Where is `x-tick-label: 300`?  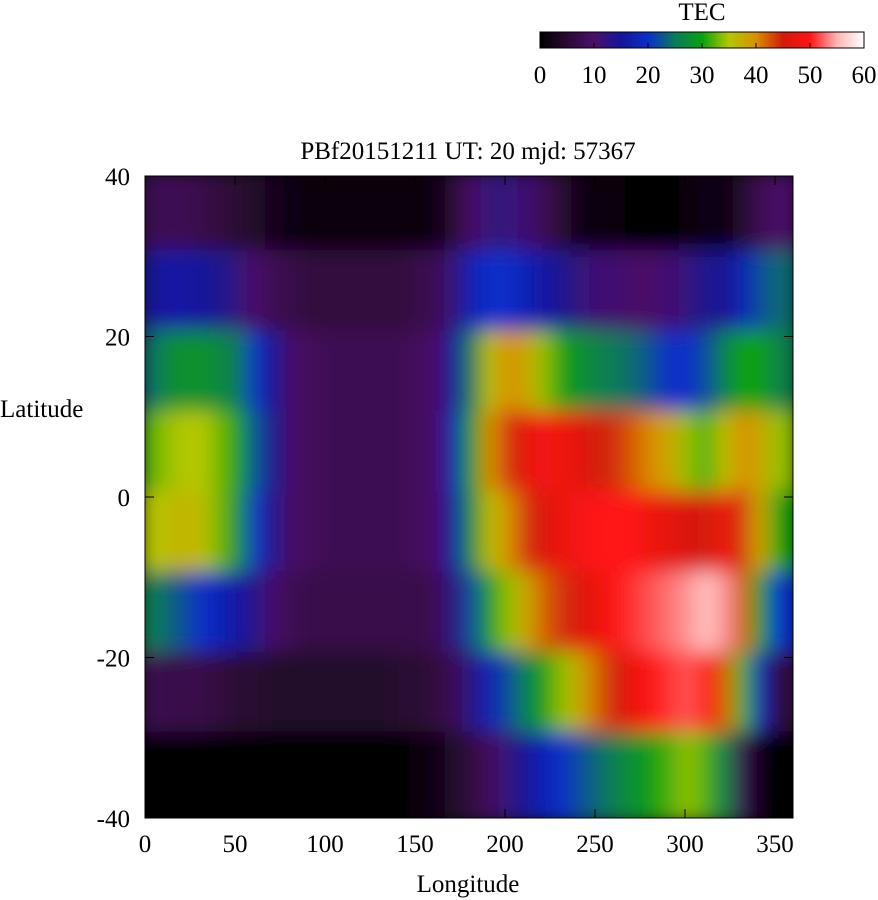
x-tick-label: 300 is located at coordinates (685, 844).